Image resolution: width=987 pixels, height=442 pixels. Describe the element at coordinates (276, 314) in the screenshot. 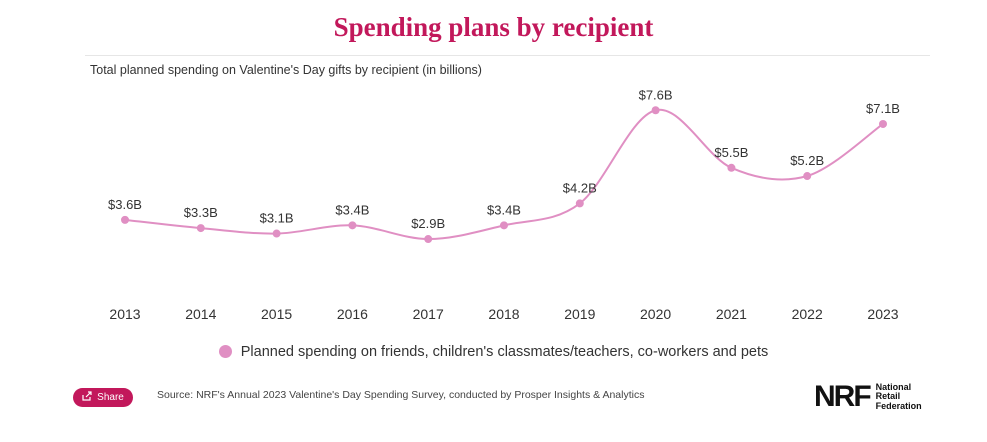

I see `x-tick-label-2015: 2015` at that location.